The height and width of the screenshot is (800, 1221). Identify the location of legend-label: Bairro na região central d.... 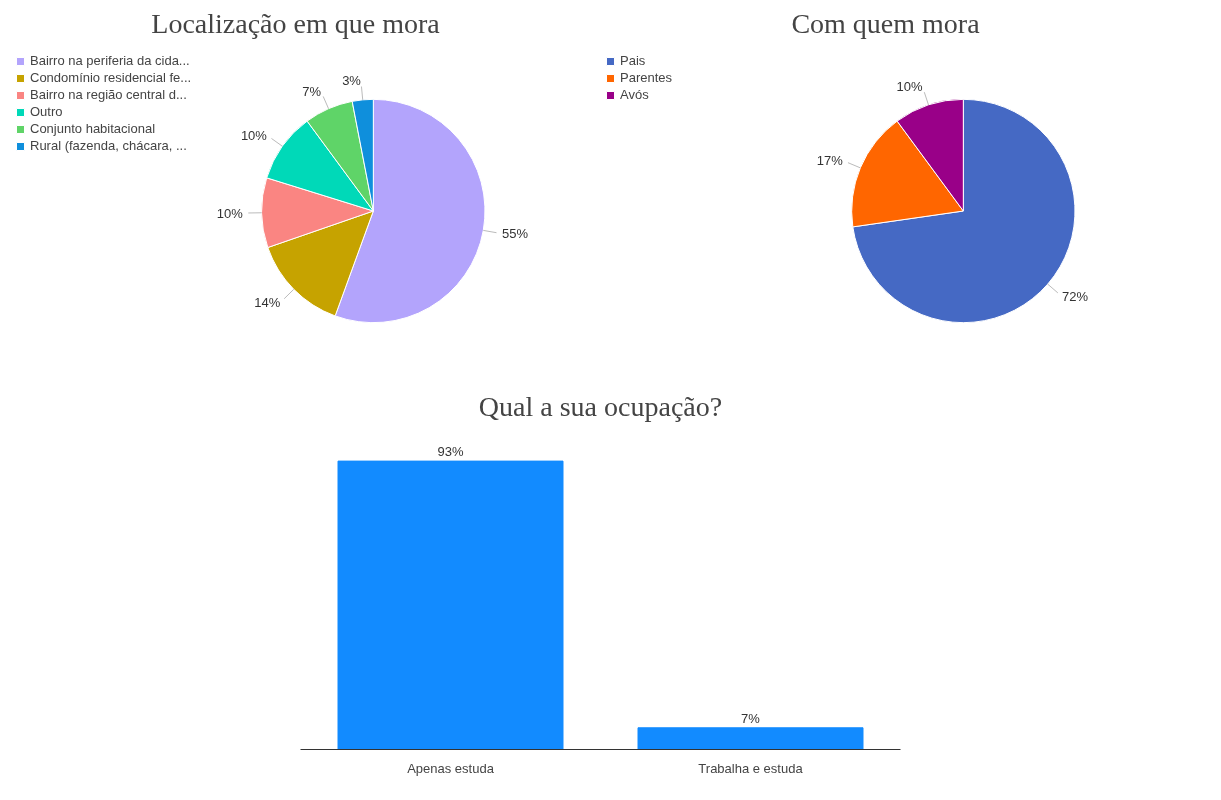
(108, 94).